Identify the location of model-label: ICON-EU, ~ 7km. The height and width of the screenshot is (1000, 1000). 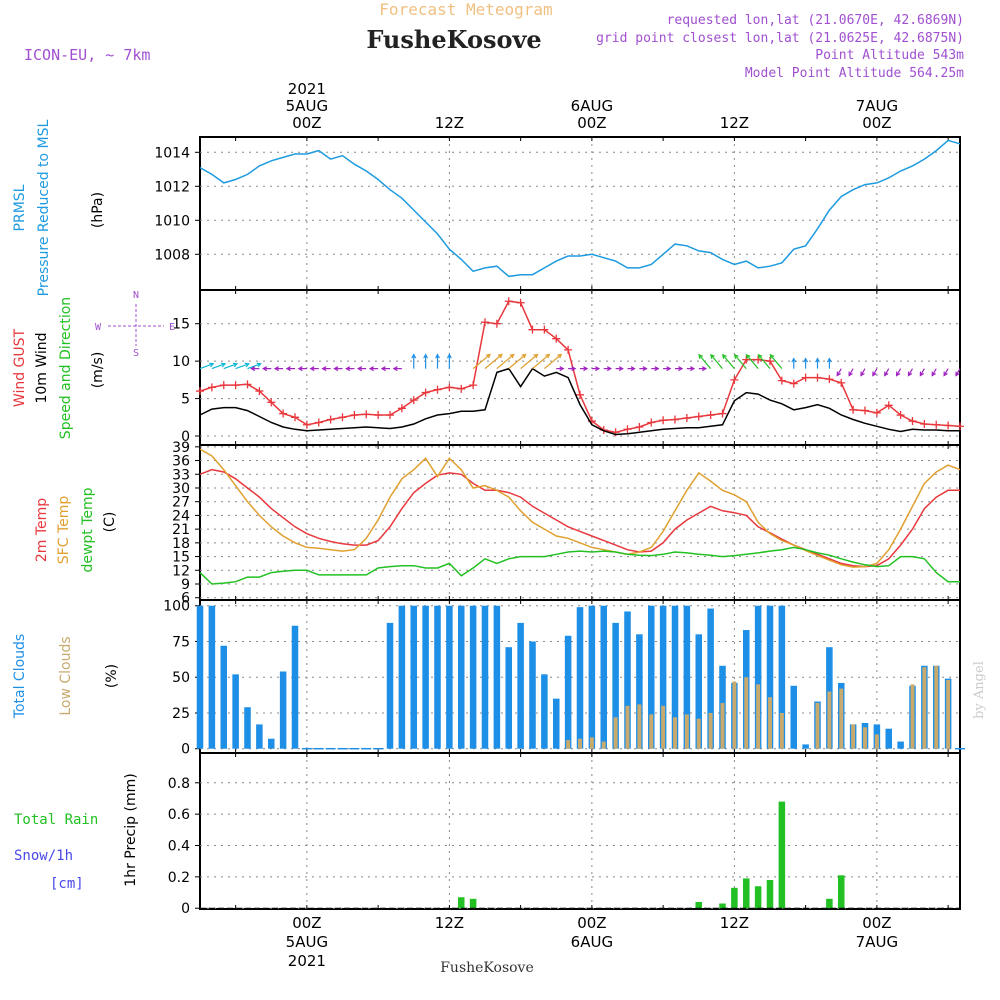
(87, 55).